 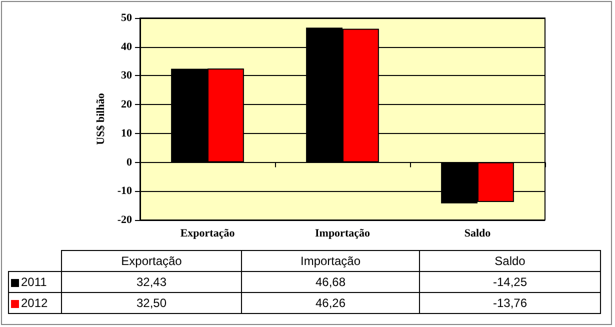 What do you see at coordinates (126, 104) in the screenshot?
I see `y-tick-label: 20` at bounding box center [126, 104].